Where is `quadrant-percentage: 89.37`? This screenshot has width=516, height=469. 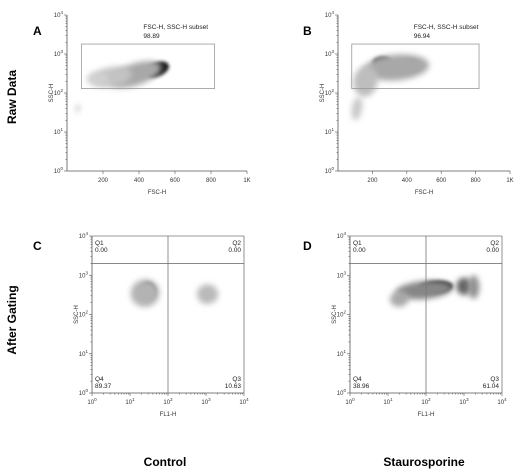
quadrant-percentage: 89.37 is located at coordinates (103, 386).